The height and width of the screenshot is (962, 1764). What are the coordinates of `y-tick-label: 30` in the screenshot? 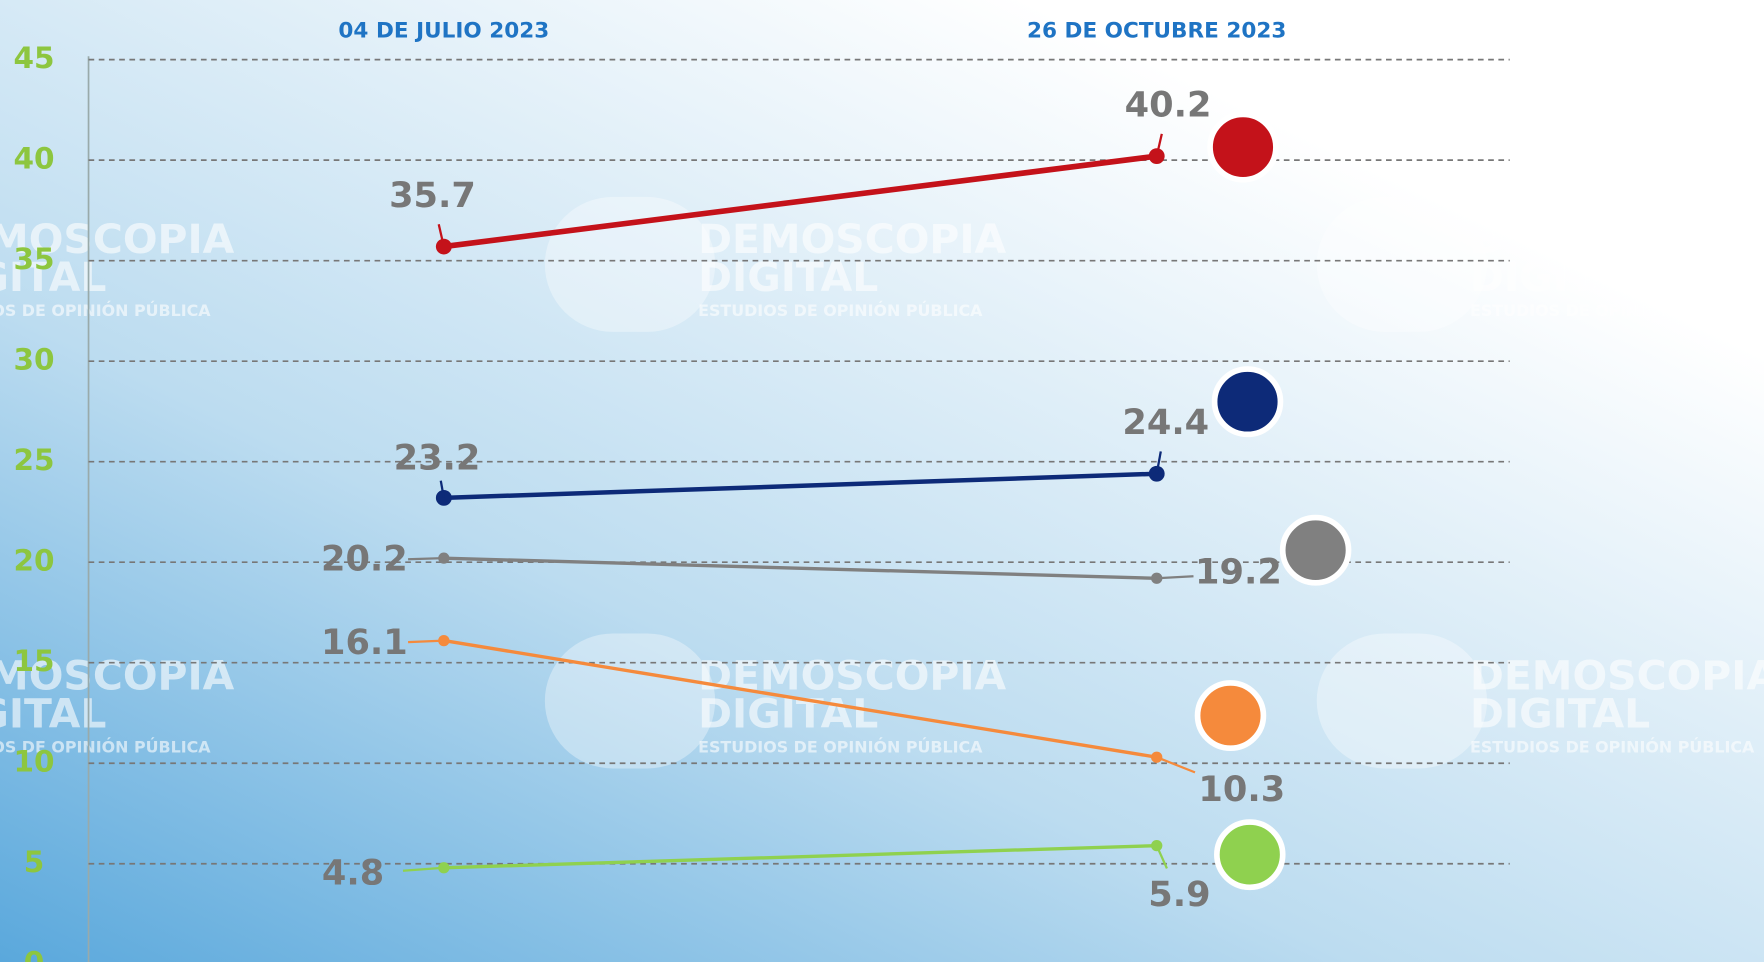 It's located at (34, 360).